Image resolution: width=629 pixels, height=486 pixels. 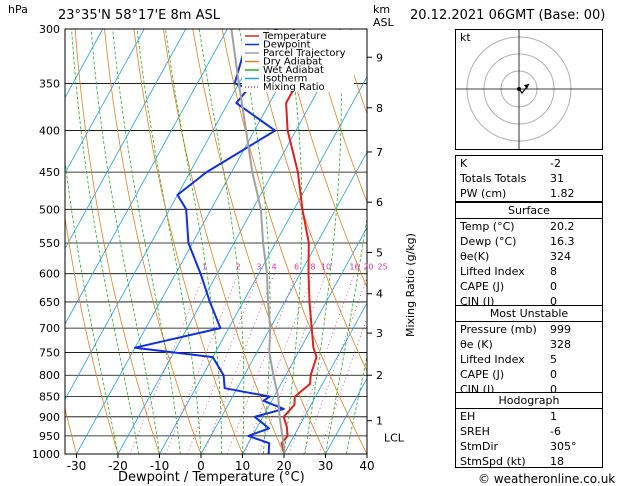 What do you see at coordinates (379, 152) in the screenshot?
I see `km-tick-label: 7` at bounding box center [379, 152].